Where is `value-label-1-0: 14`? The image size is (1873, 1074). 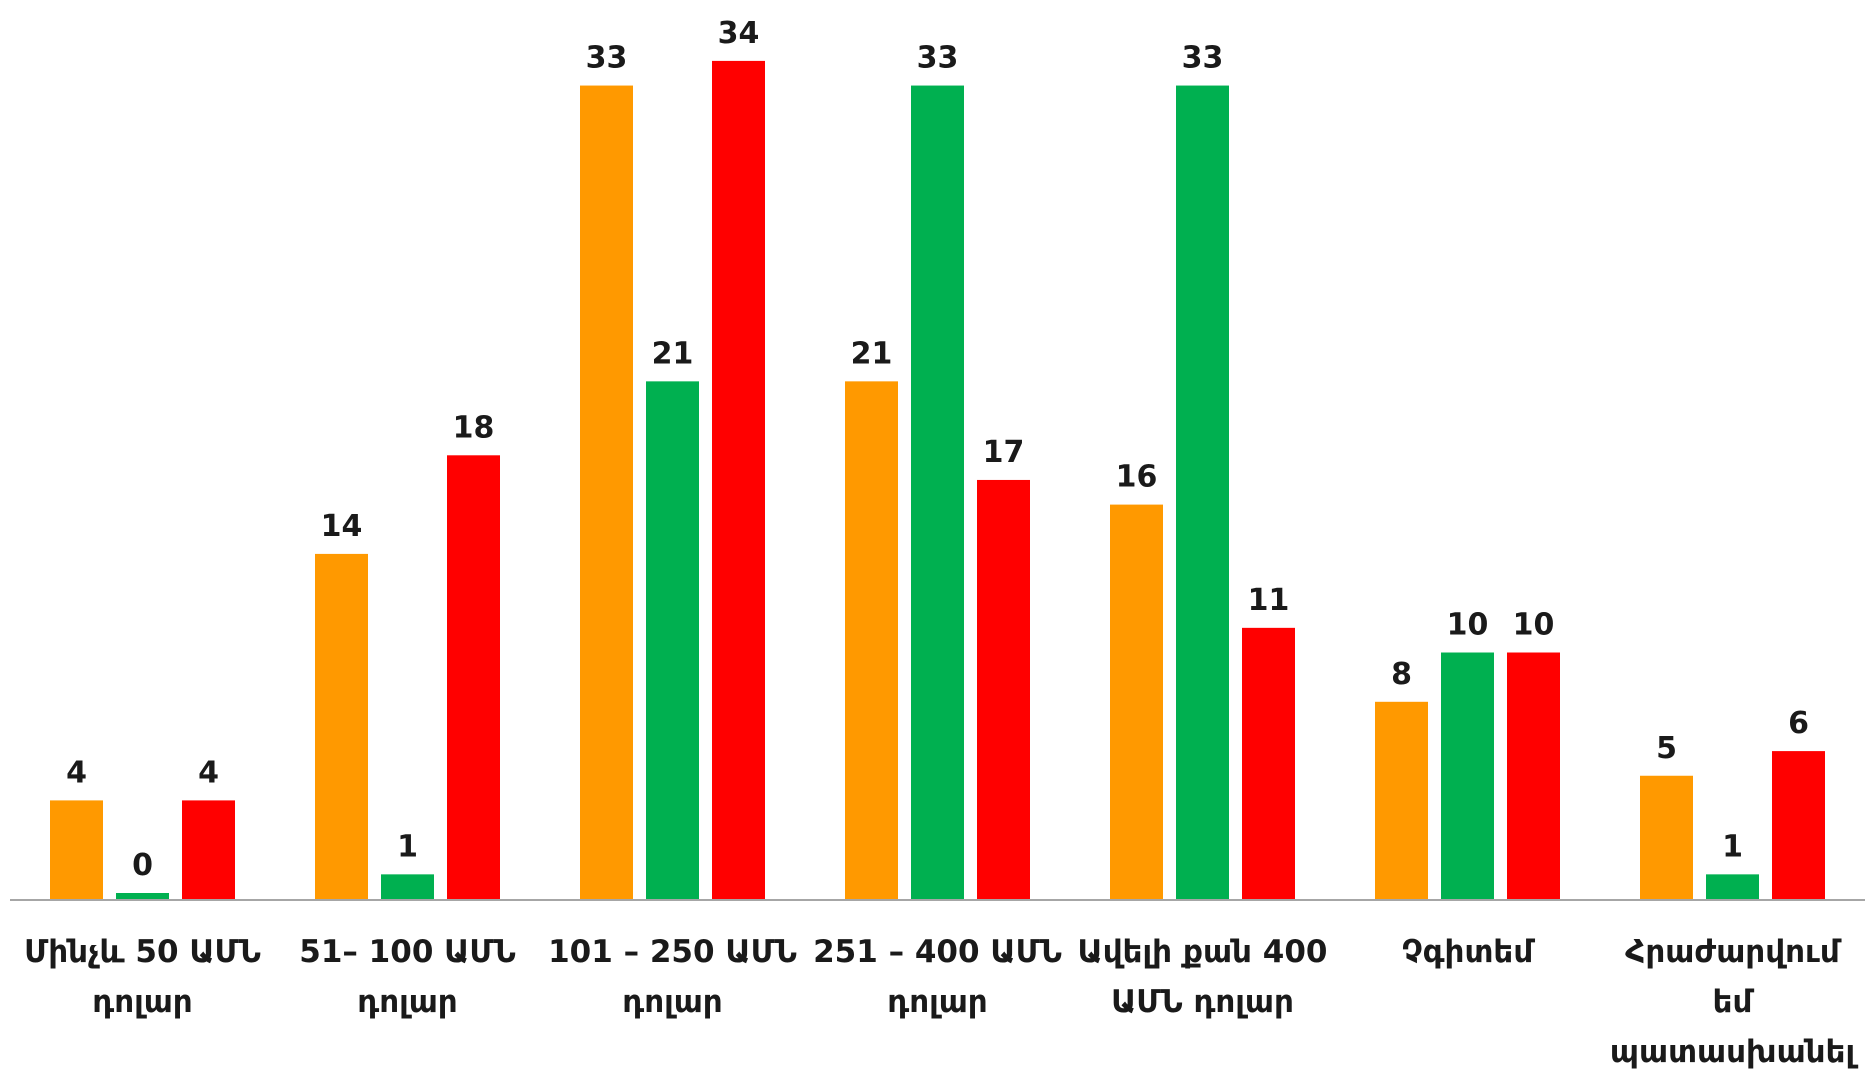 value-label-1-0: 14 is located at coordinates (342, 526).